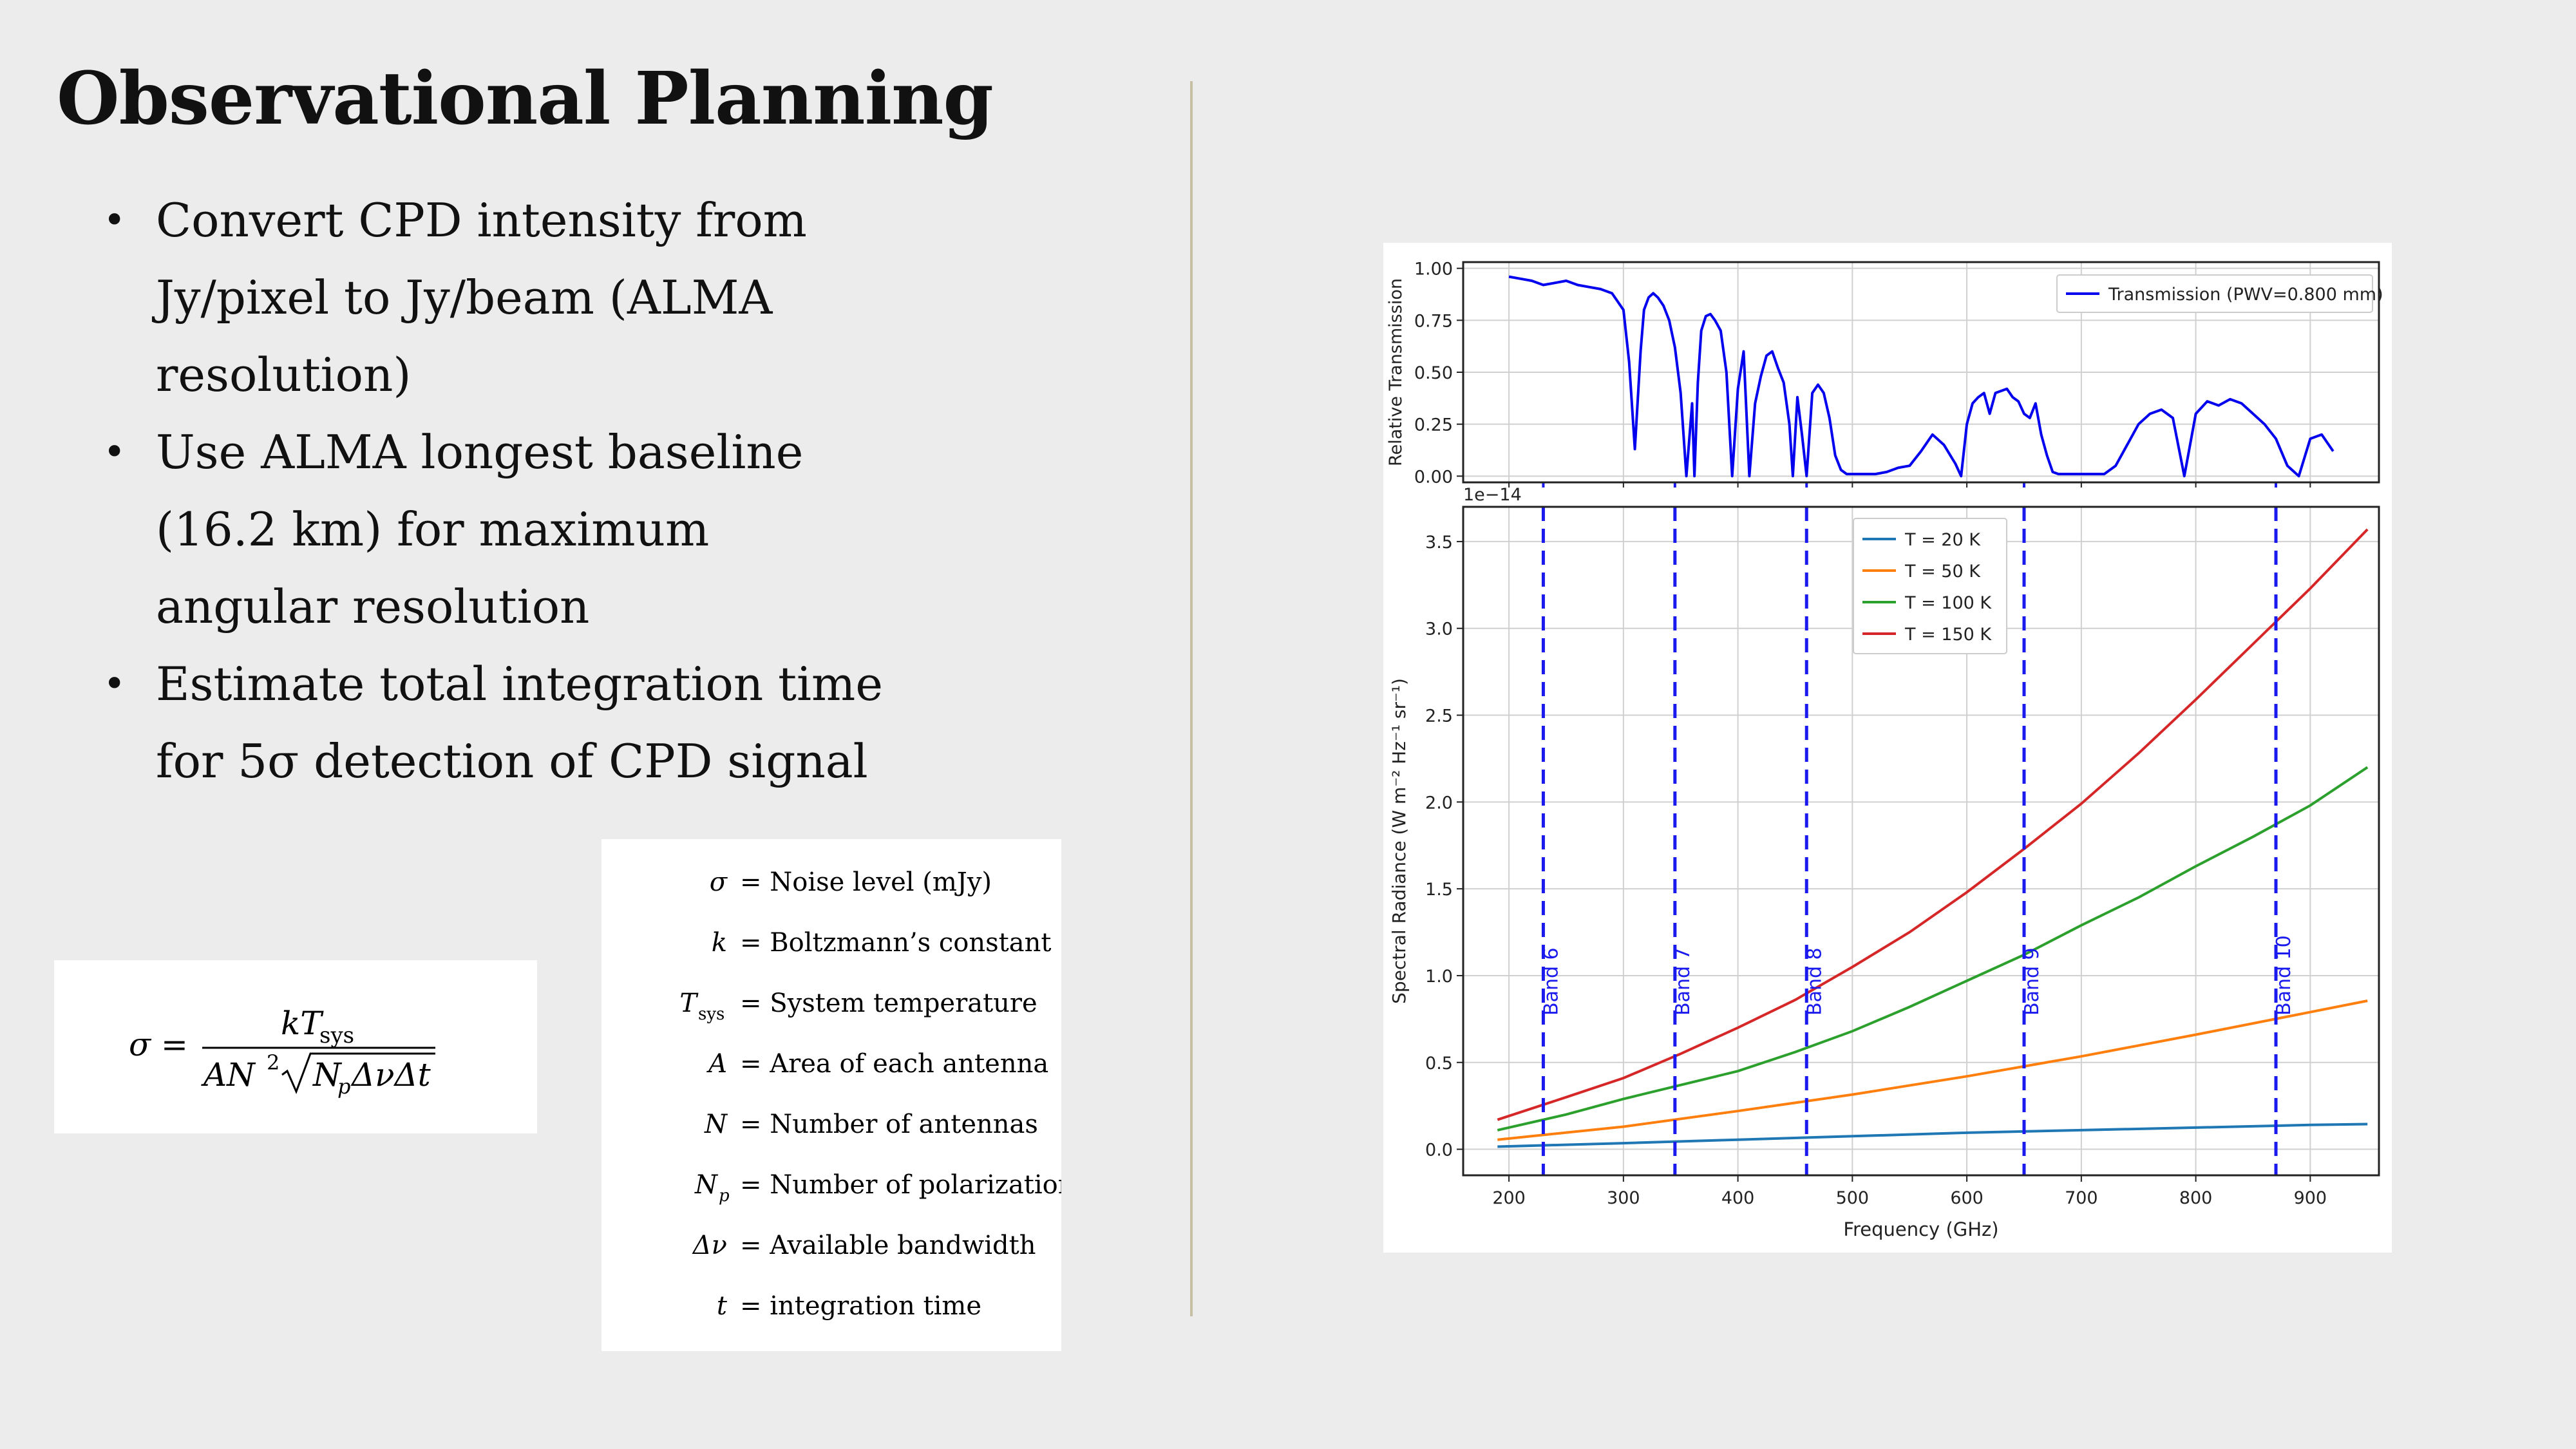 The width and height of the screenshot is (2576, 1449). Describe the element at coordinates (689, 1004) in the screenshot. I see `definition-symbol: T` at that location.